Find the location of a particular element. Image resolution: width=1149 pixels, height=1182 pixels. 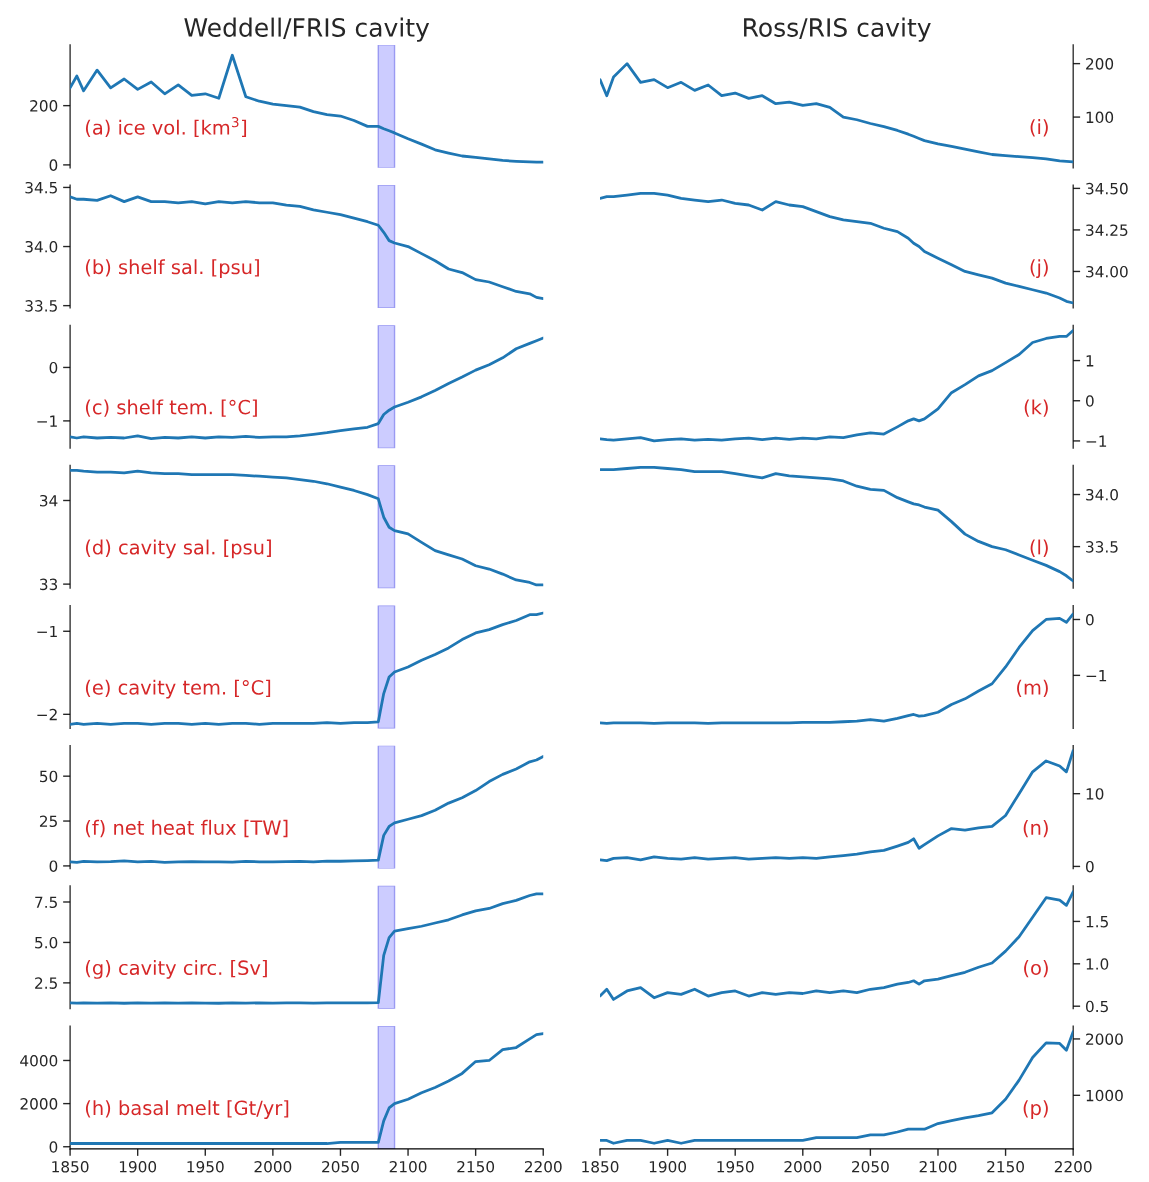

annotation: (f) net heat flux [TW] is located at coordinates (186, 828).